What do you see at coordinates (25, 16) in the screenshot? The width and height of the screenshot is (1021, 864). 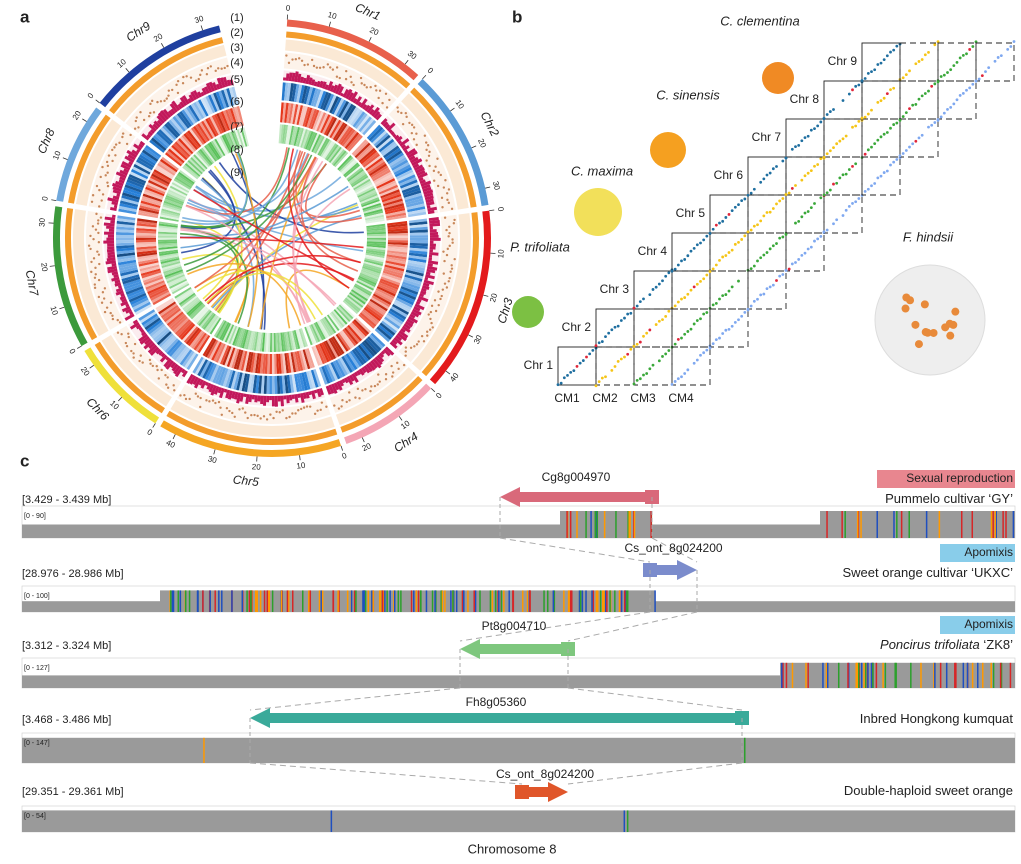 I see `panel-label: a` at bounding box center [25, 16].